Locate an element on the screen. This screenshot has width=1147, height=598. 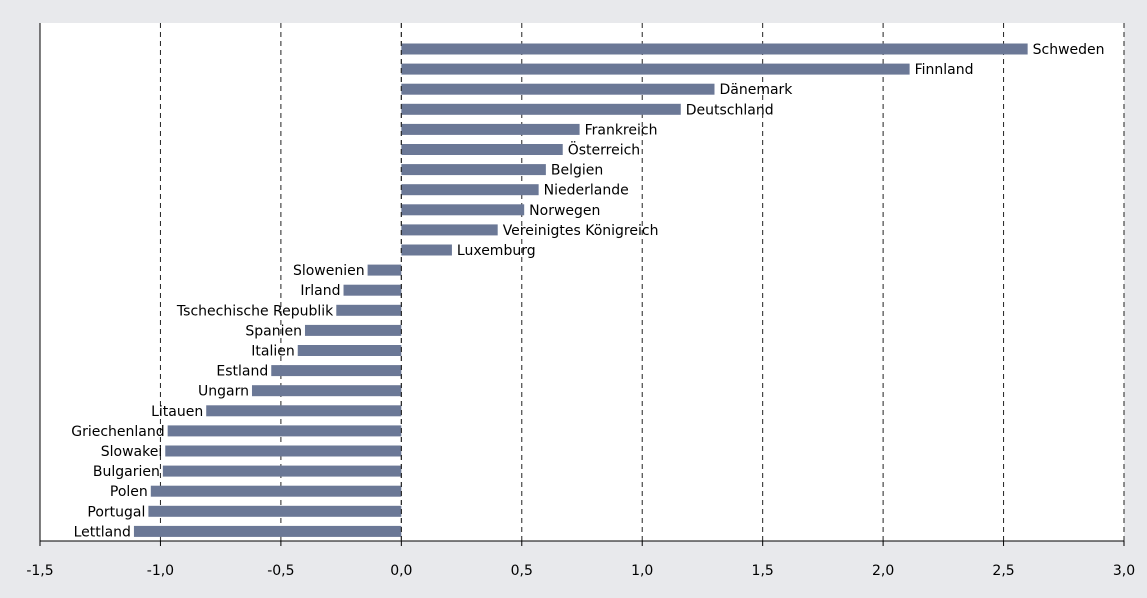
bar-label: Polen is located at coordinates (129, 492).